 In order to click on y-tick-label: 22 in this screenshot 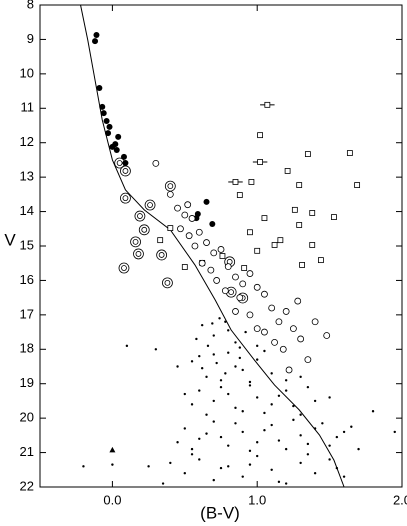, I will do `click(27, 485)`.